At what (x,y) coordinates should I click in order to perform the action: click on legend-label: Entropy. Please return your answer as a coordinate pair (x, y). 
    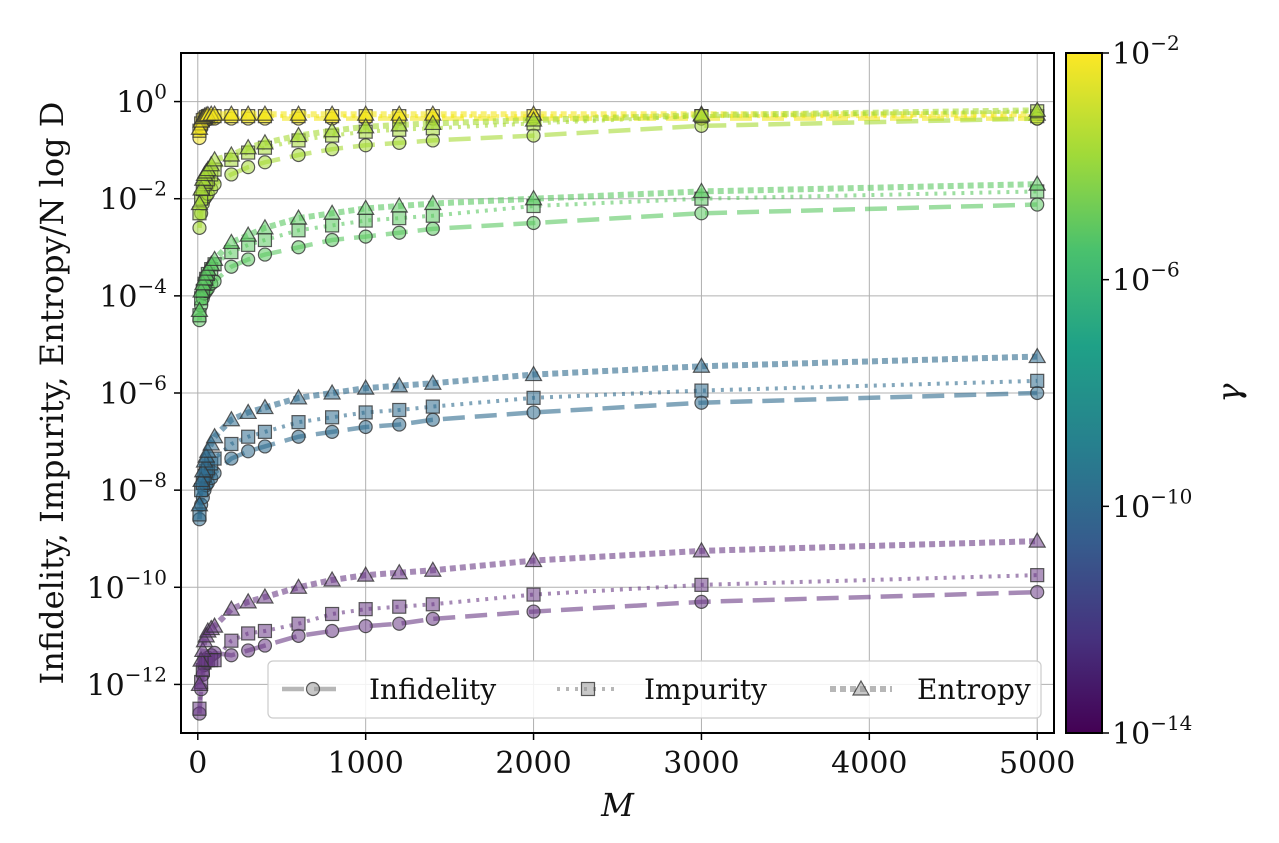
    Looking at the image, I should click on (974, 689).